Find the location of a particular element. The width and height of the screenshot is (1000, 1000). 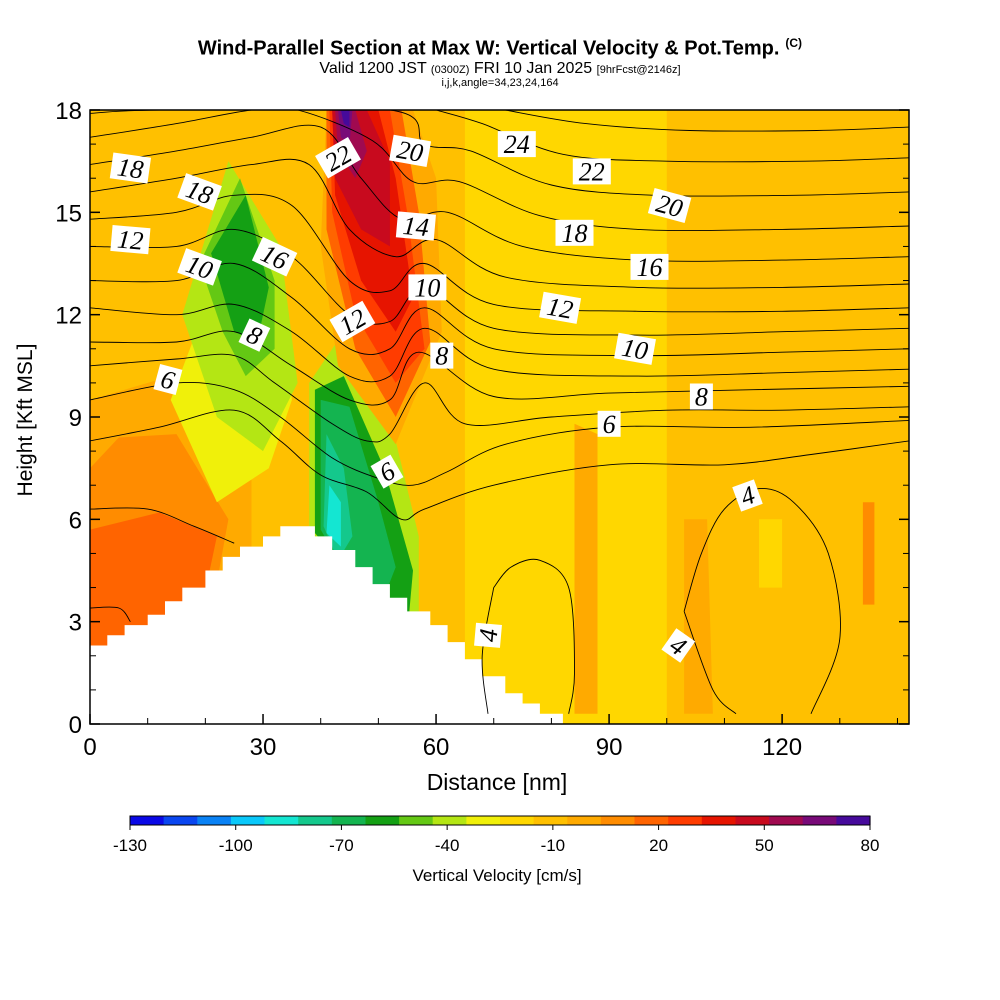

contour-label-text: 4 is located at coordinates (488, 635).